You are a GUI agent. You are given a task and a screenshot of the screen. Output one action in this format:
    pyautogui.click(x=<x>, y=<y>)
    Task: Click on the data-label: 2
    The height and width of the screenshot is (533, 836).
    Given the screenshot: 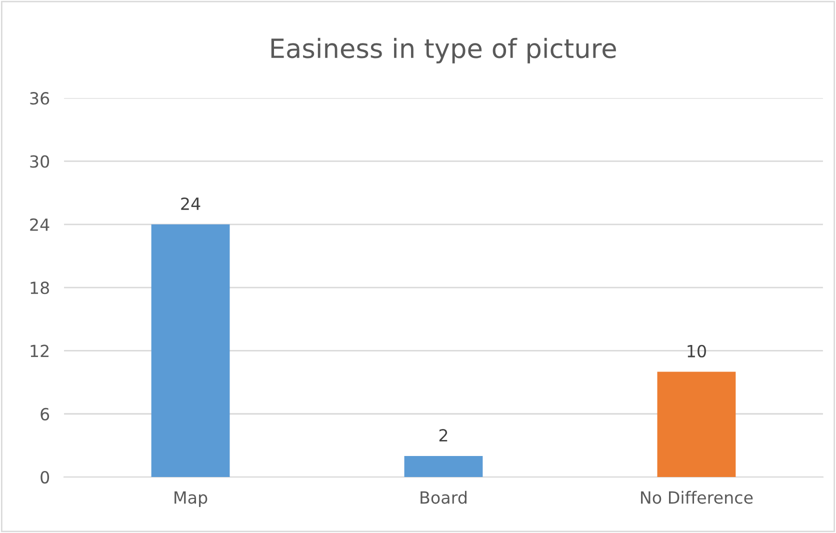 What is the action you would take?
    pyautogui.click(x=443, y=435)
    